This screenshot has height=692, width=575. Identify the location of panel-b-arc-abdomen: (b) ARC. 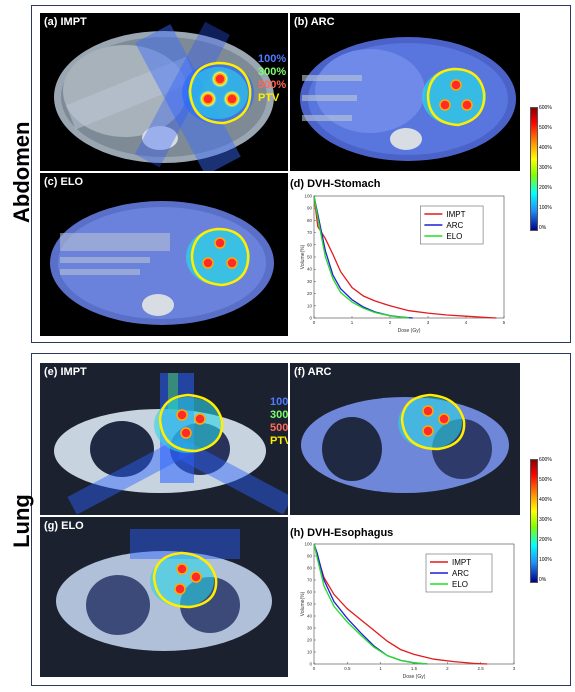
(405, 92).